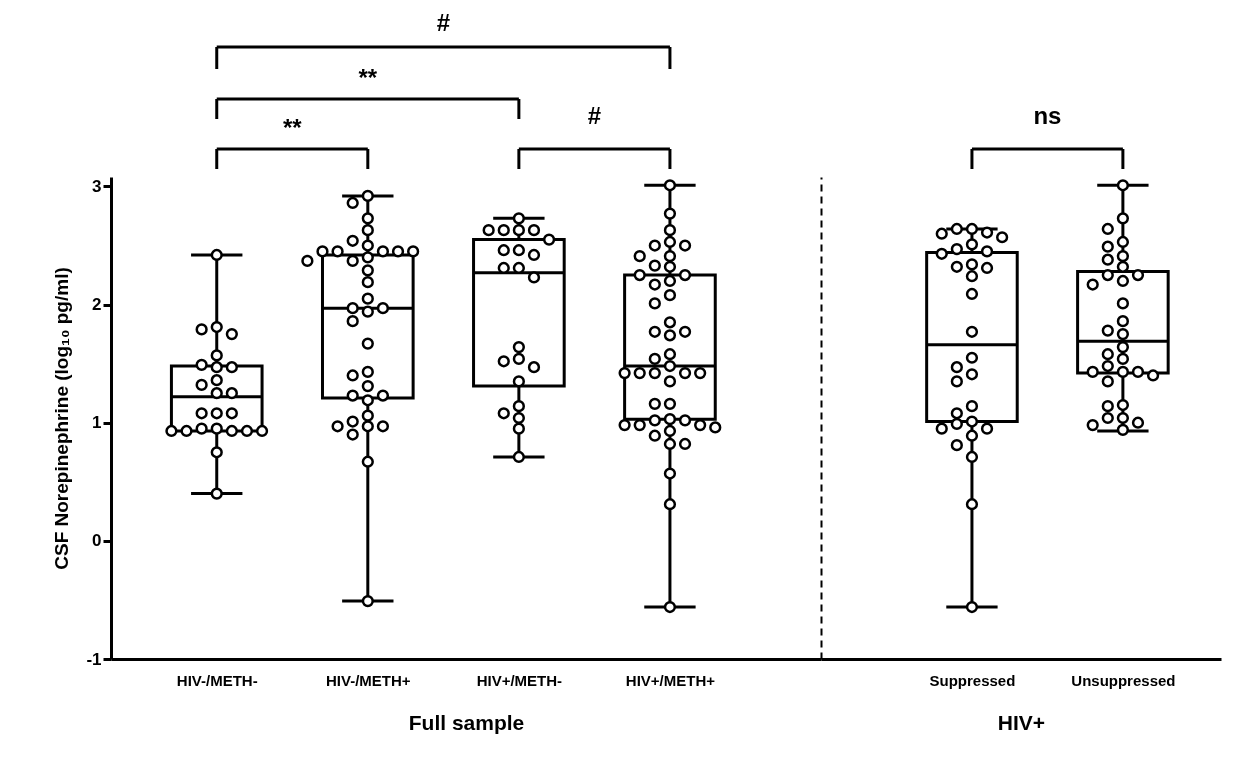 The height and width of the screenshot is (758, 1241). I want to click on y-tick-label: 0, so click(97, 541).